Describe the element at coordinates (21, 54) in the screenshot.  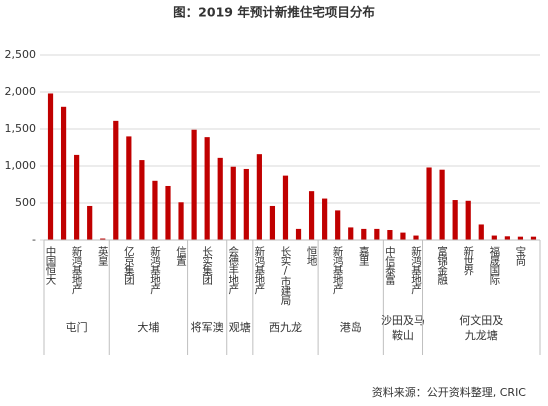
I see `y-tick-label: 2,500` at that location.